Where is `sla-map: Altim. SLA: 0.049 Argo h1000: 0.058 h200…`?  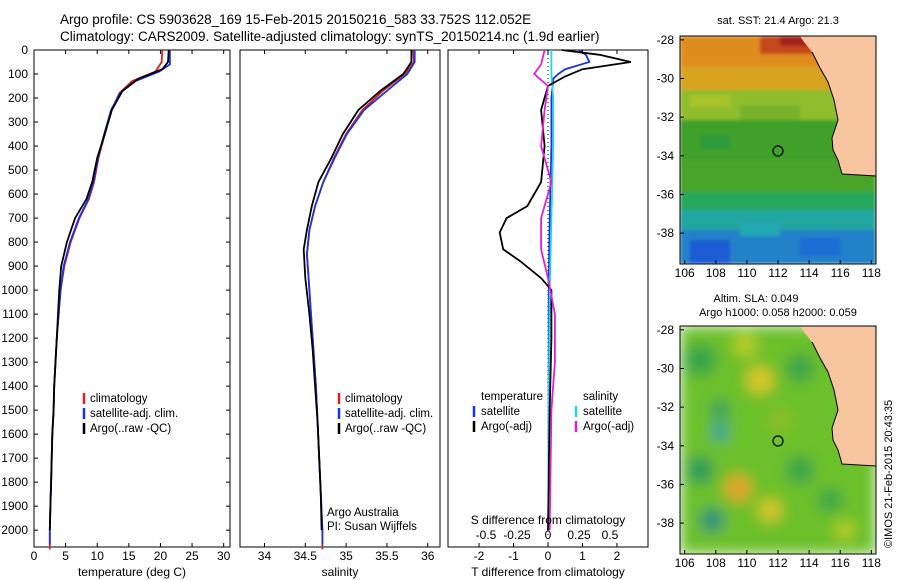 sla-map: Altim. SLA: 0.049 Argo h1000: 0.058 h200… is located at coordinates (769, 431).